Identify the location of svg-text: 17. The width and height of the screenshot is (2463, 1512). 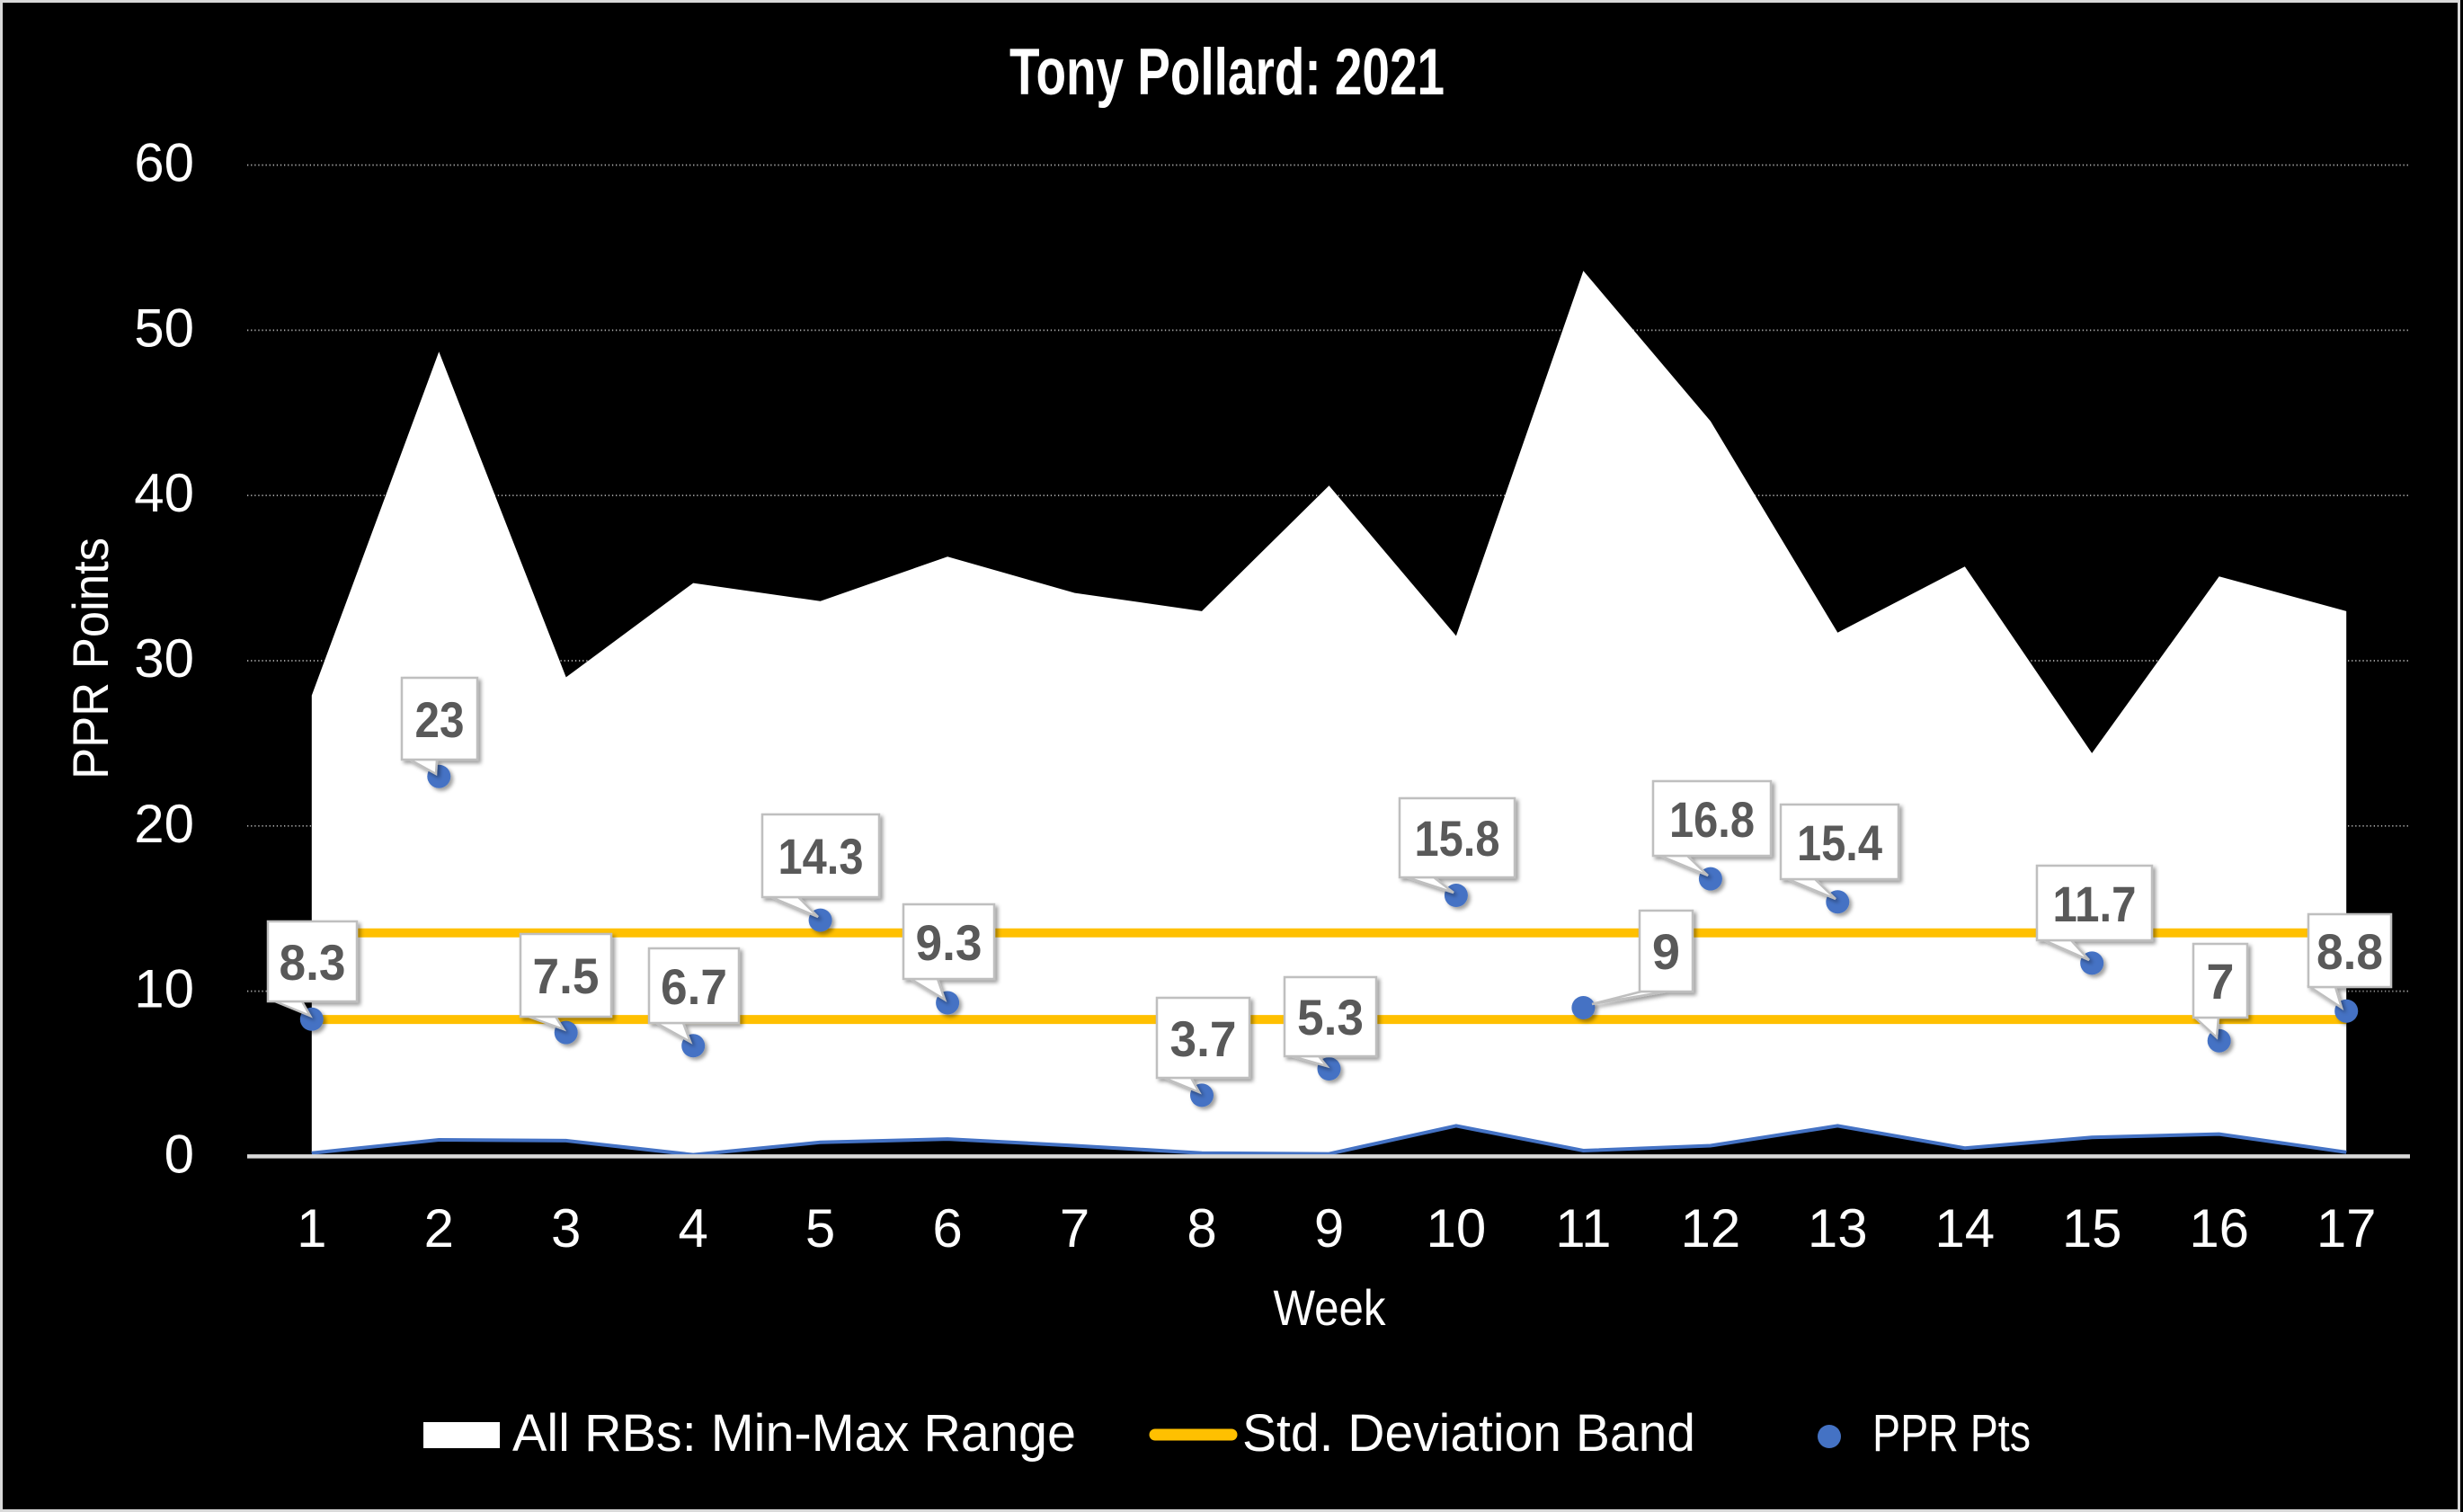
(2346, 1228).